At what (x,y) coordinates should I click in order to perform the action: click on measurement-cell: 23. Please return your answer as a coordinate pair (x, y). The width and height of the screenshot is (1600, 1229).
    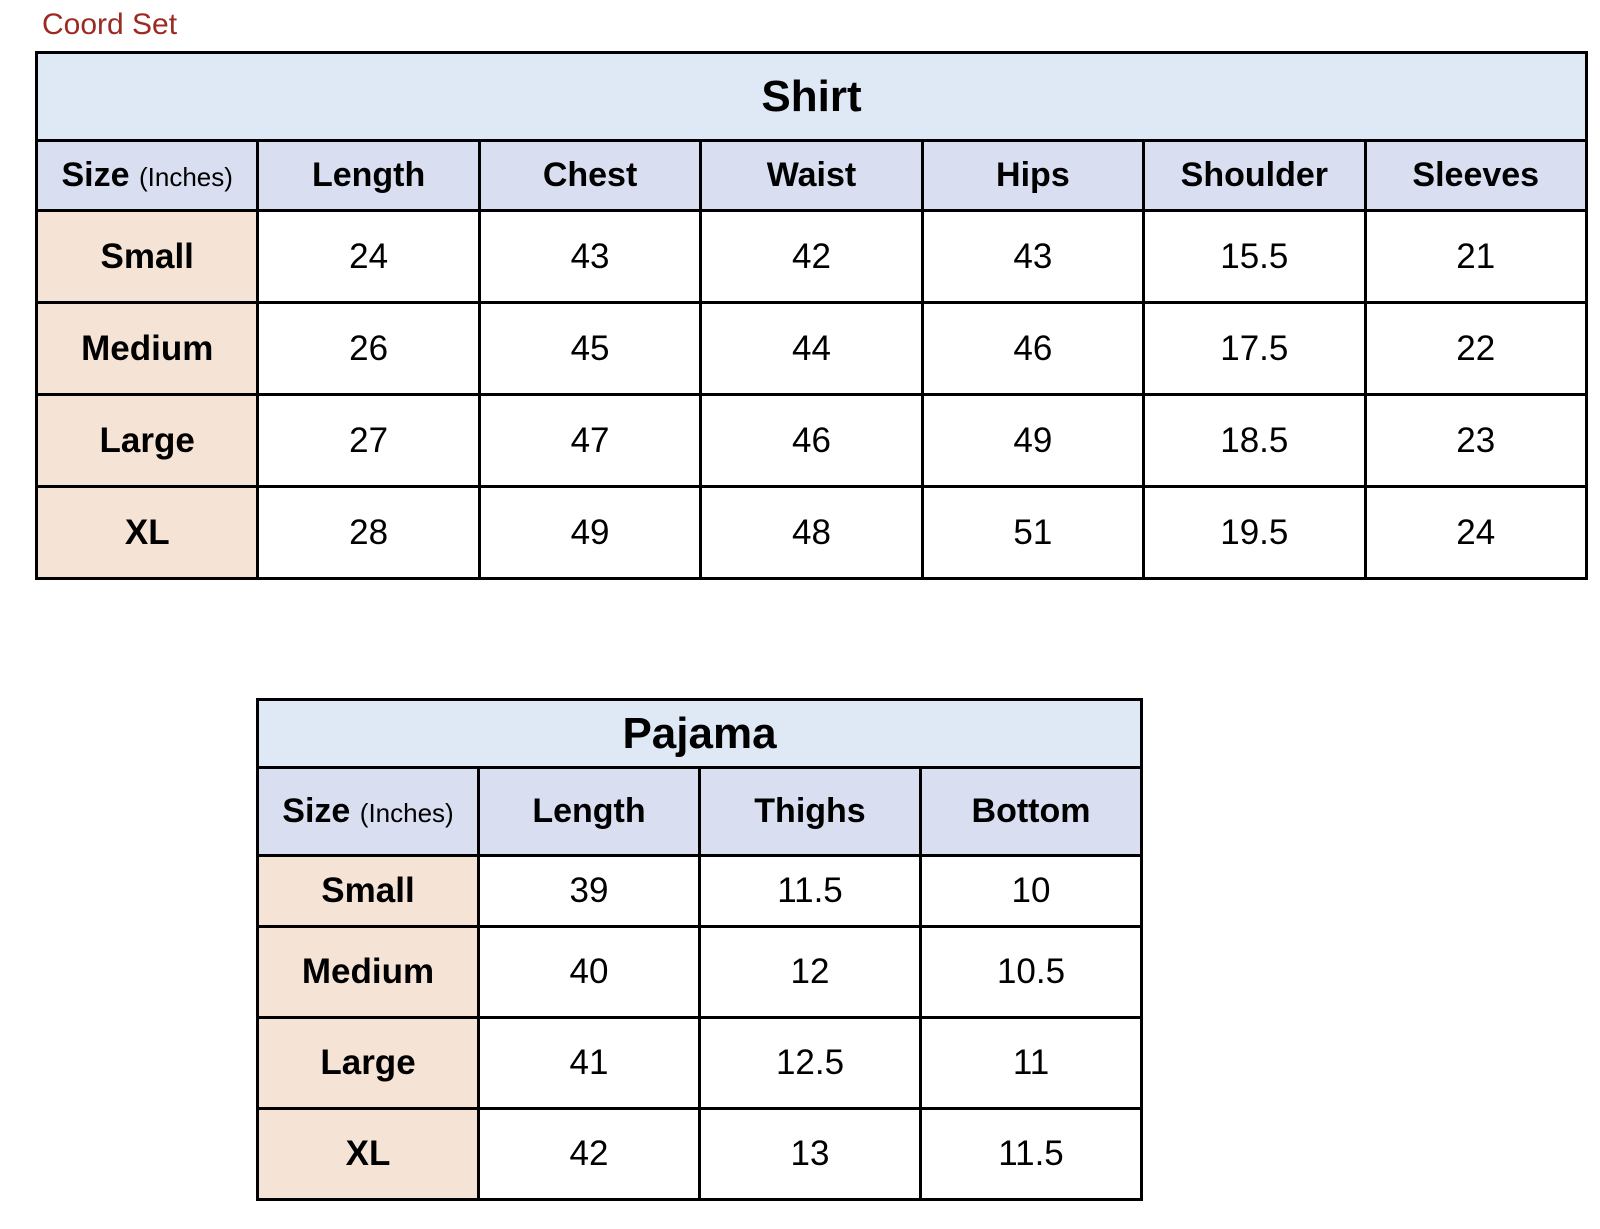
    Looking at the image, I should click on (1476, 440).